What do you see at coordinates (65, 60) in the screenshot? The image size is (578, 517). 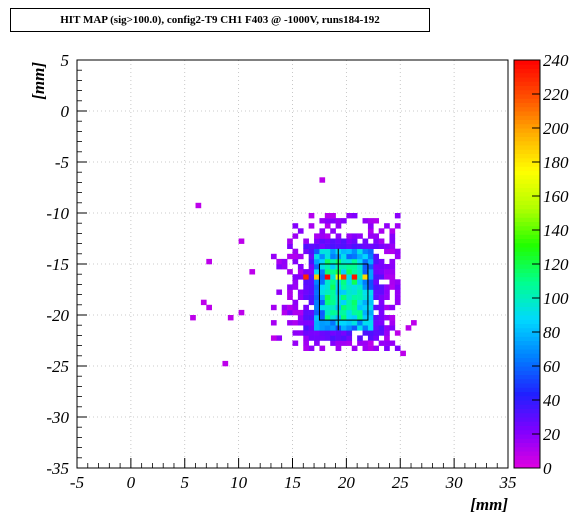 I see `y-tick-label: 5` at bounding box center [65, 60].